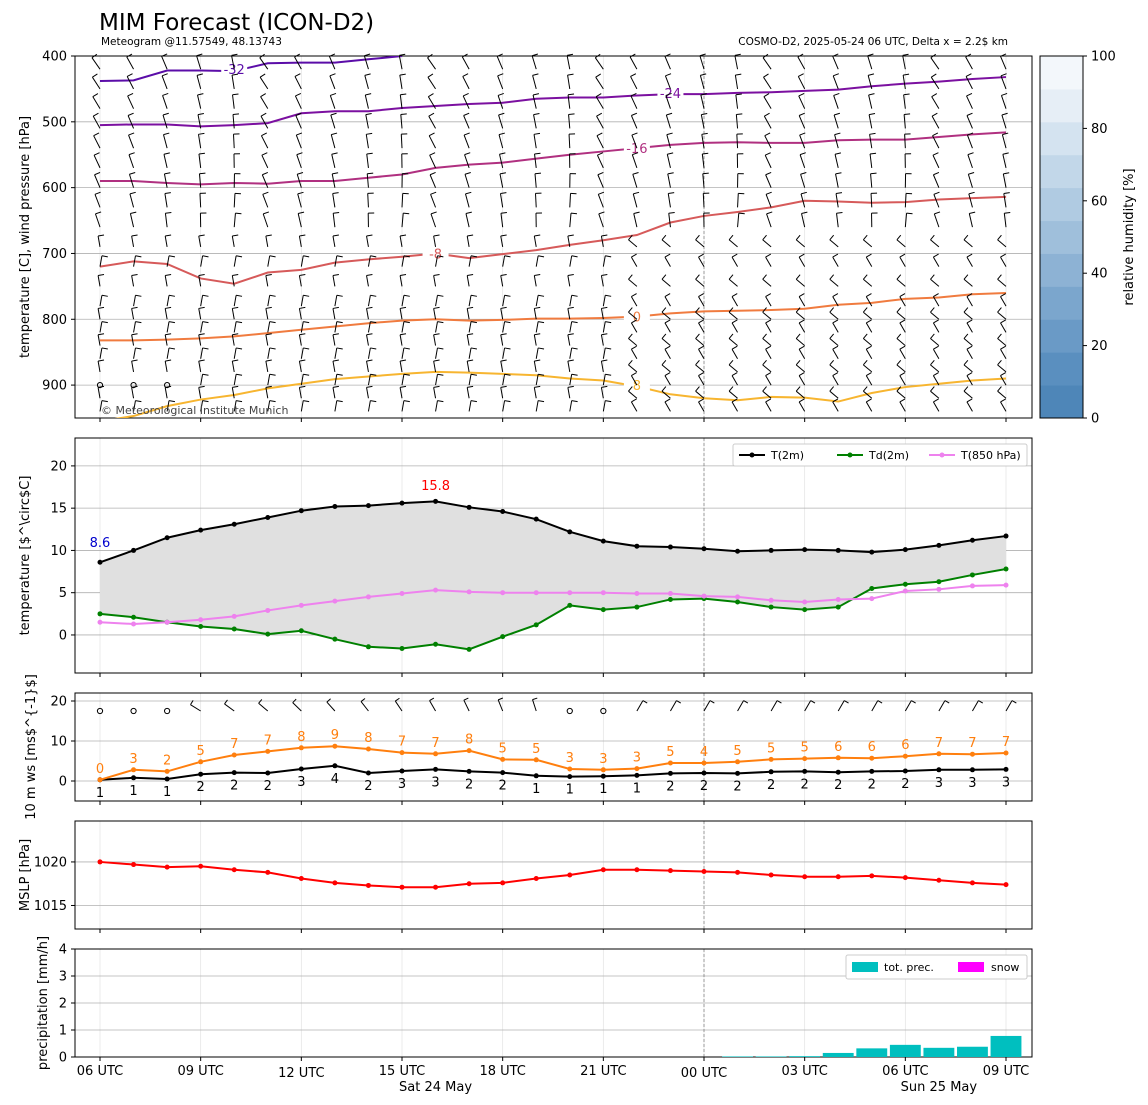 The image size is (1148, 1105). Describe the element at coordinates (58, 702) in the screenshot. I see `y-tick-label: 20` at that location.